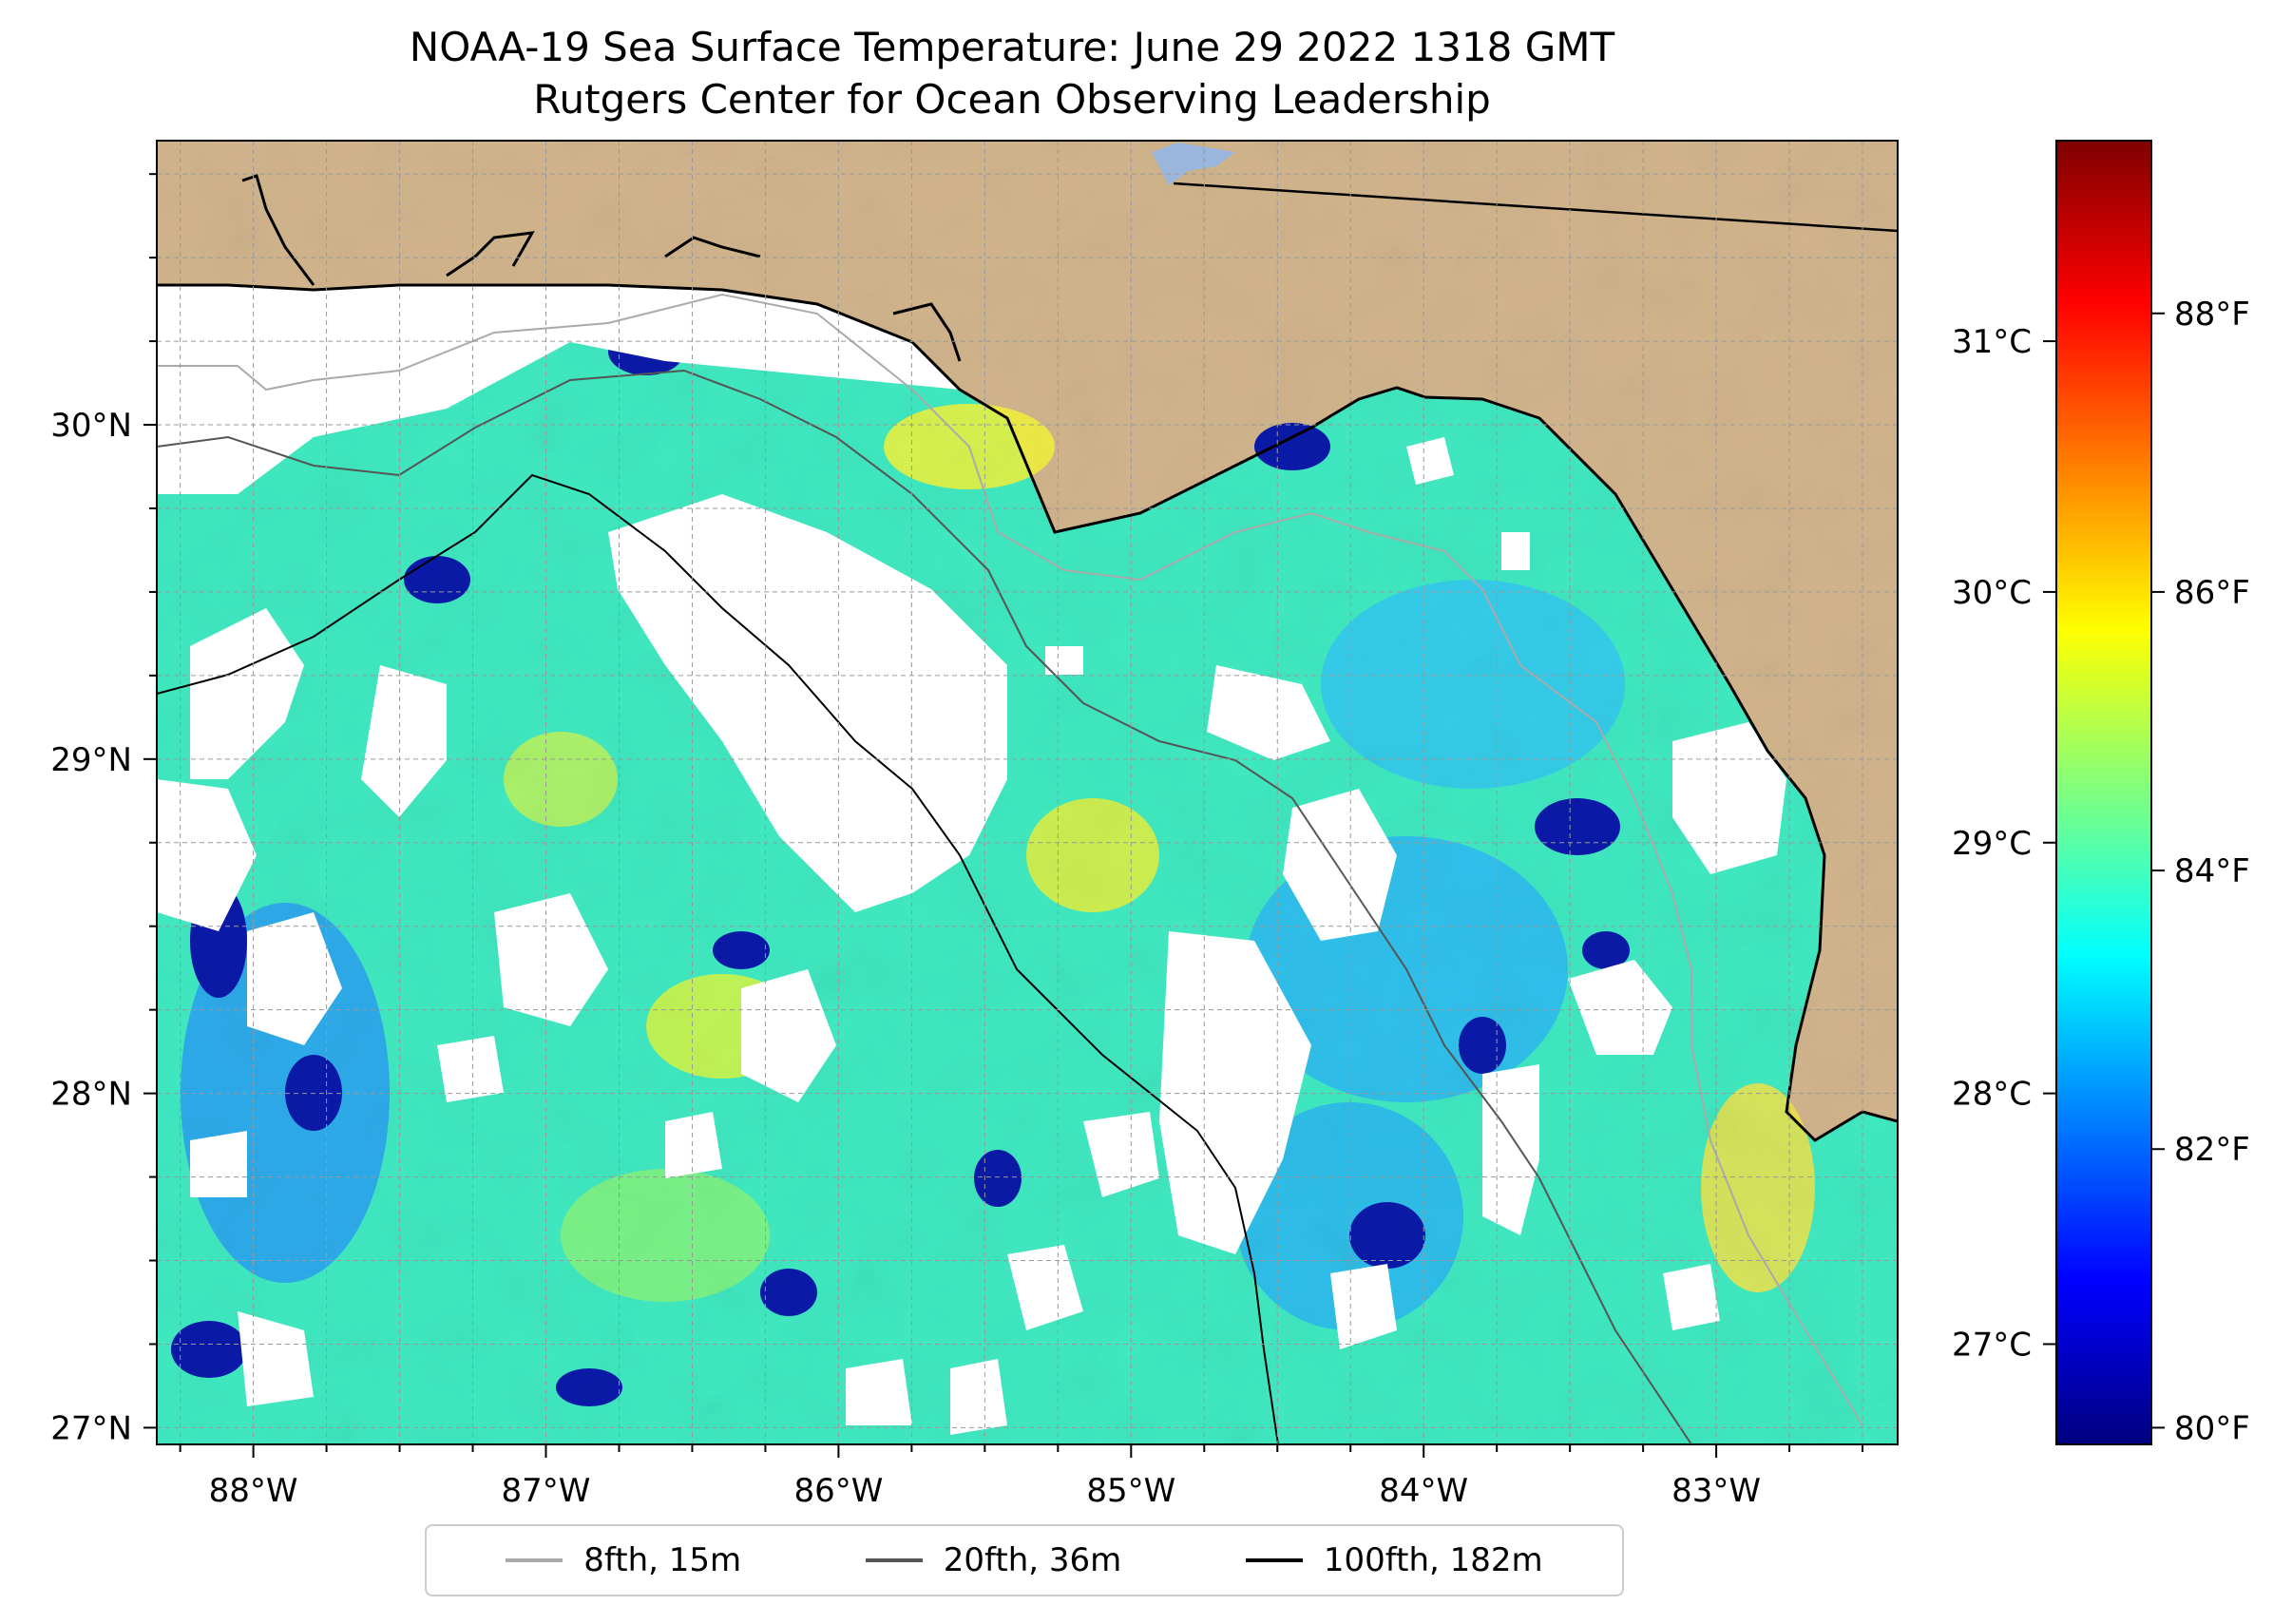 The width and height of the screenshot is (2292, 1624). I want to click on celsius-tick-label: 30°C, so click(1992, 593).